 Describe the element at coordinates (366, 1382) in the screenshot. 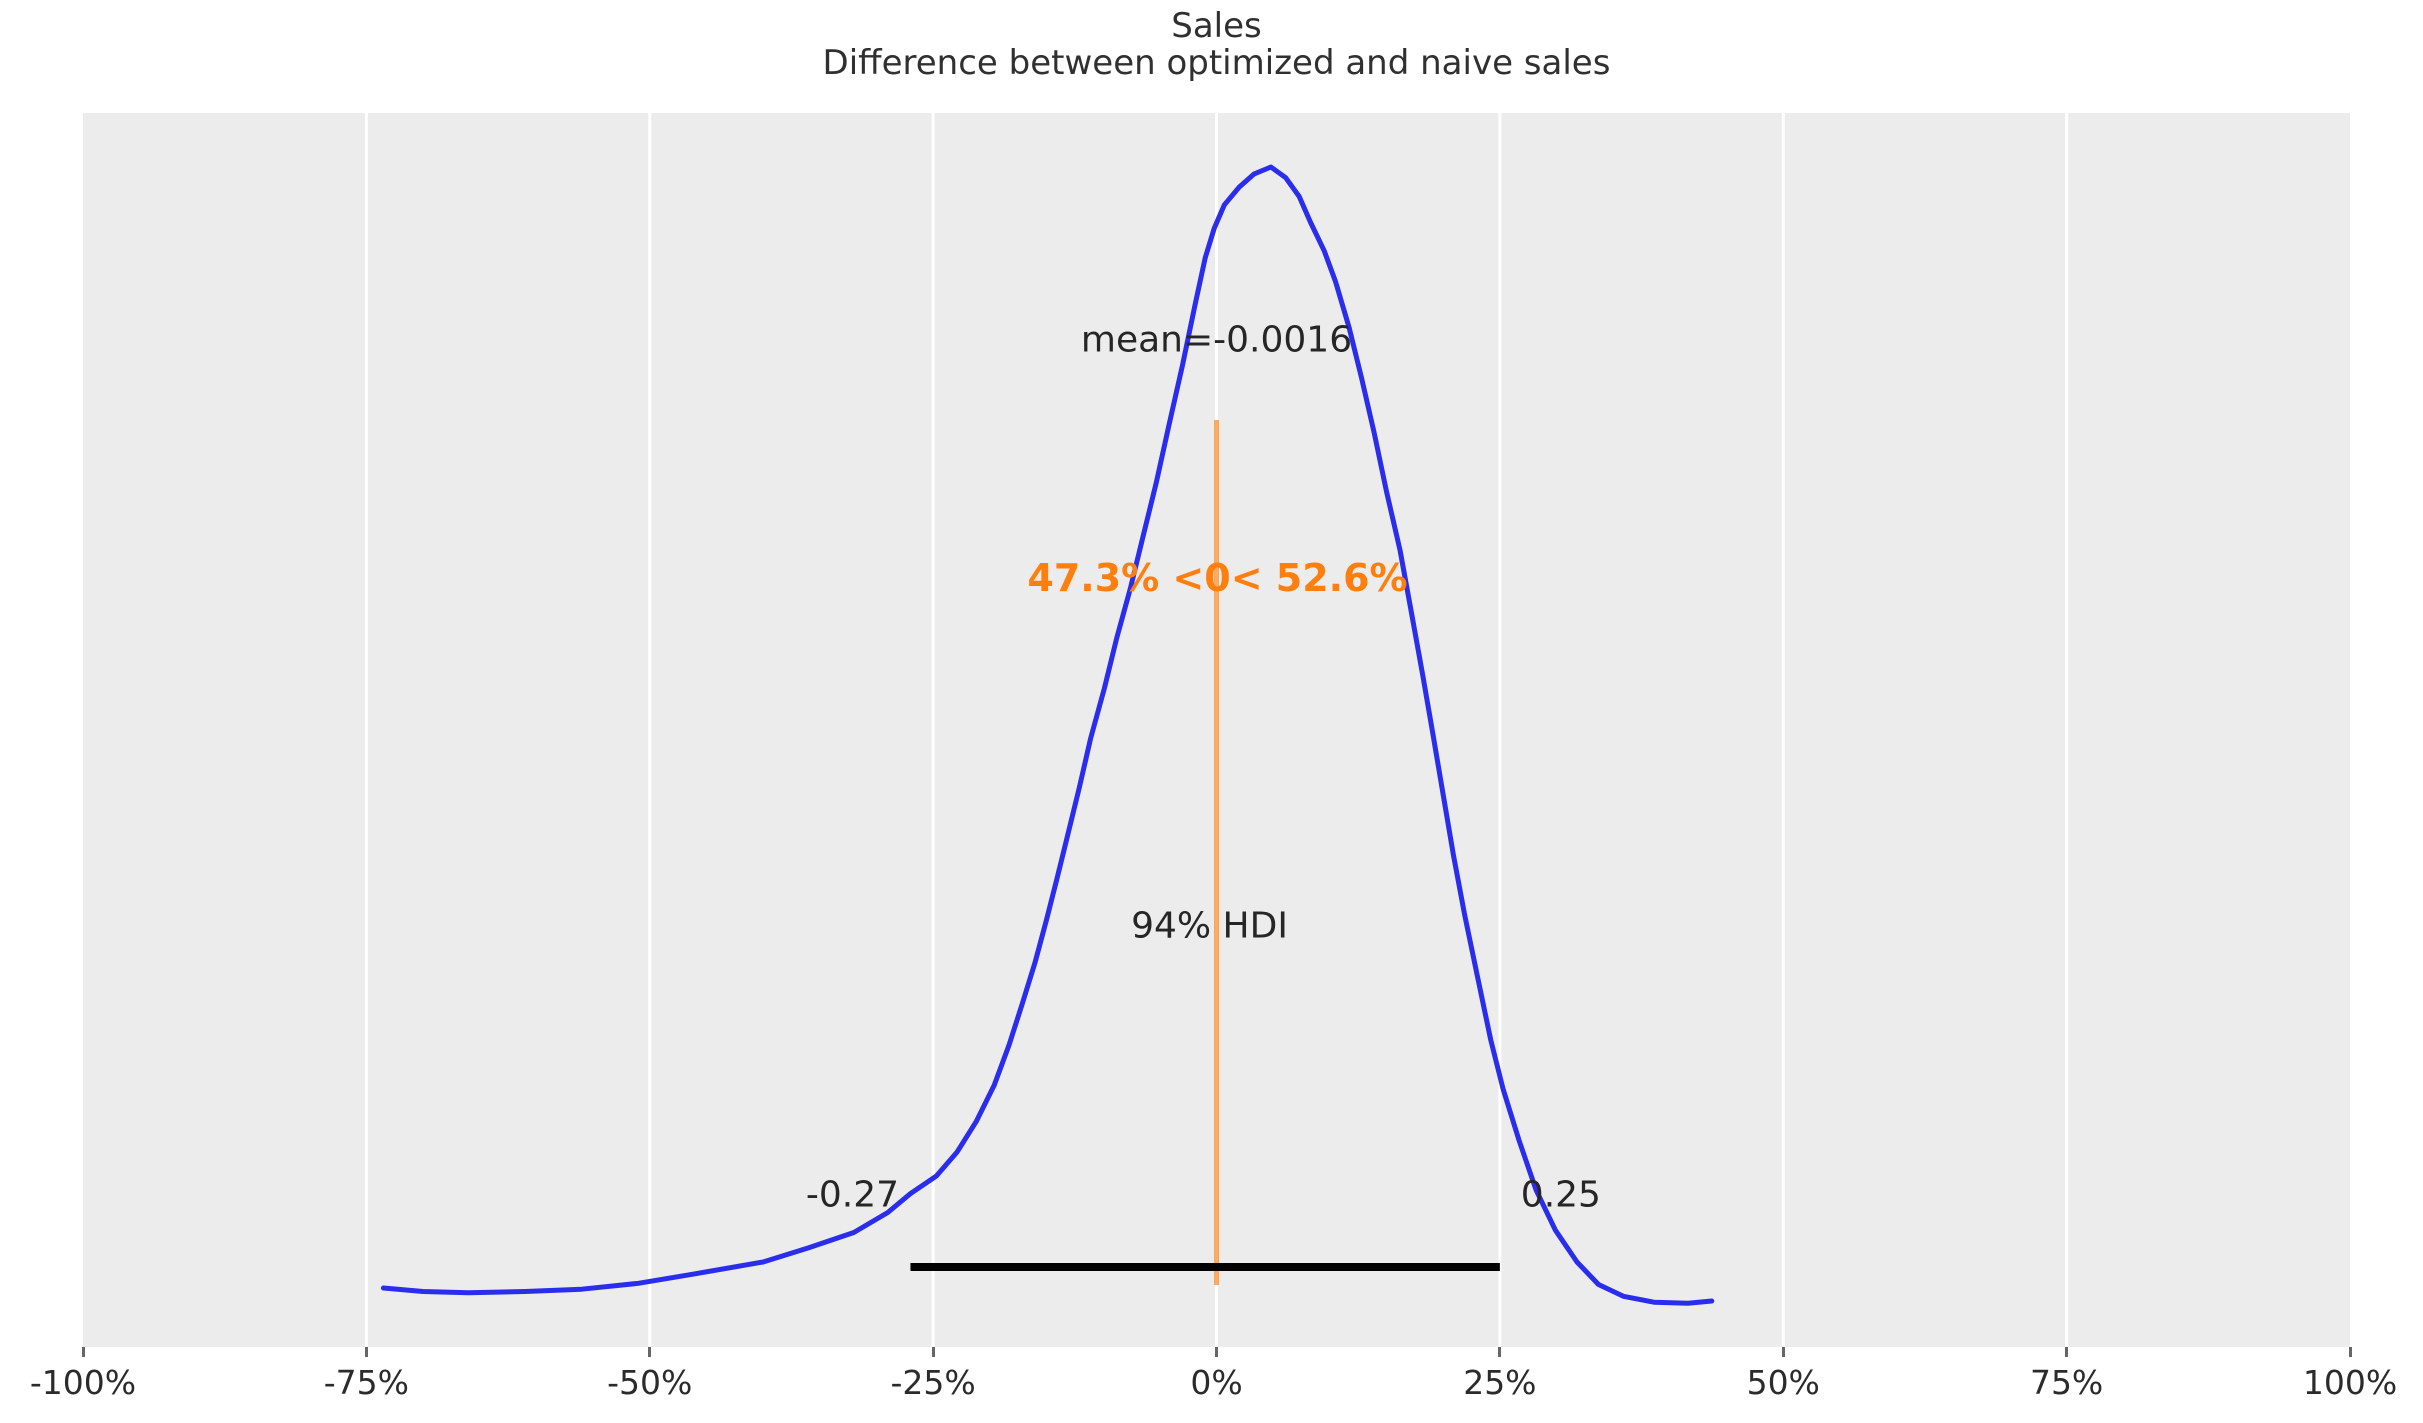

I see `x-tick-label: -75%` at that location.